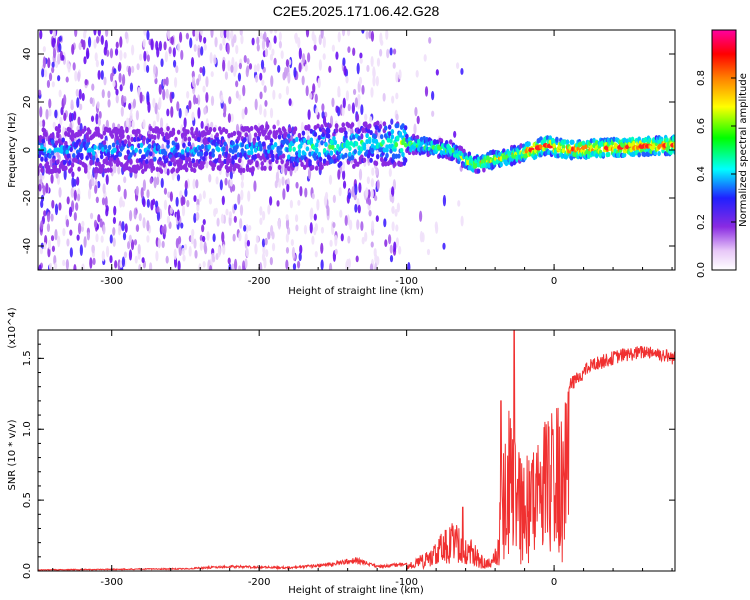 The height and width of the screenshot is (600, 750). I want to click on colorbar-tick-label: 0.4, so click(701, 174).